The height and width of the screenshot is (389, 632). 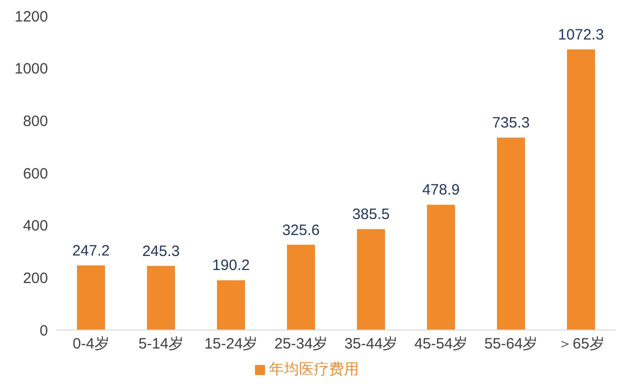 I want to click on x-tick-label: 45-54岁, so click(x=441, y=344).